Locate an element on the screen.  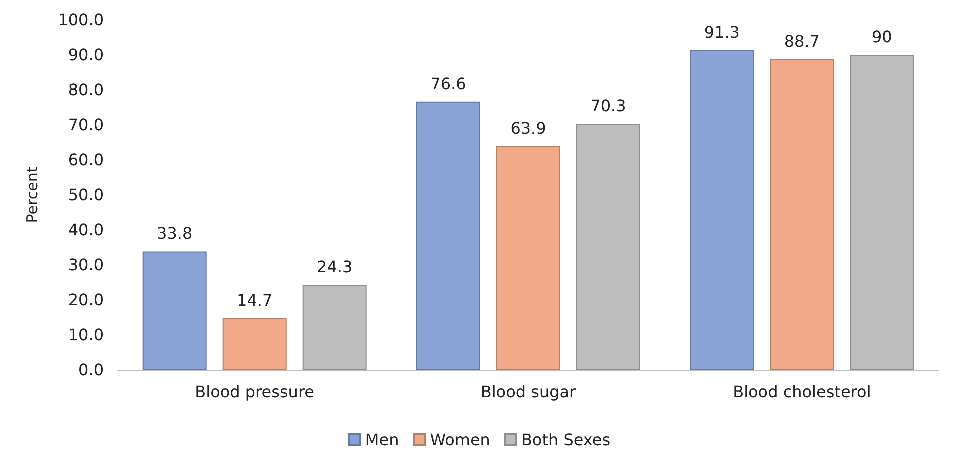
y-tick-label: 100.0 is located at coordinates (81, 20).